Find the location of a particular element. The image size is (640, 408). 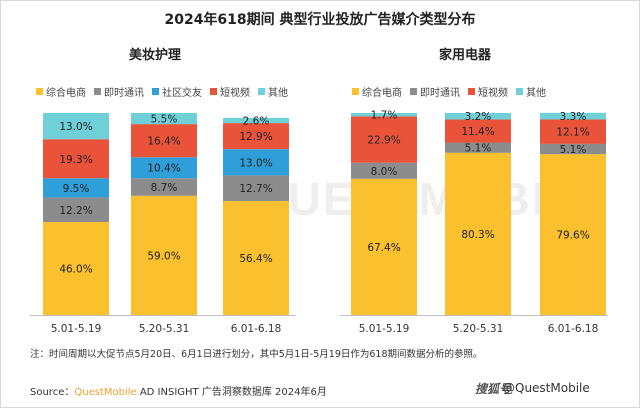

chart-title: 2024年618期间 典型行业投放广告媒介类型分布 is located at coordinates (320, 20).